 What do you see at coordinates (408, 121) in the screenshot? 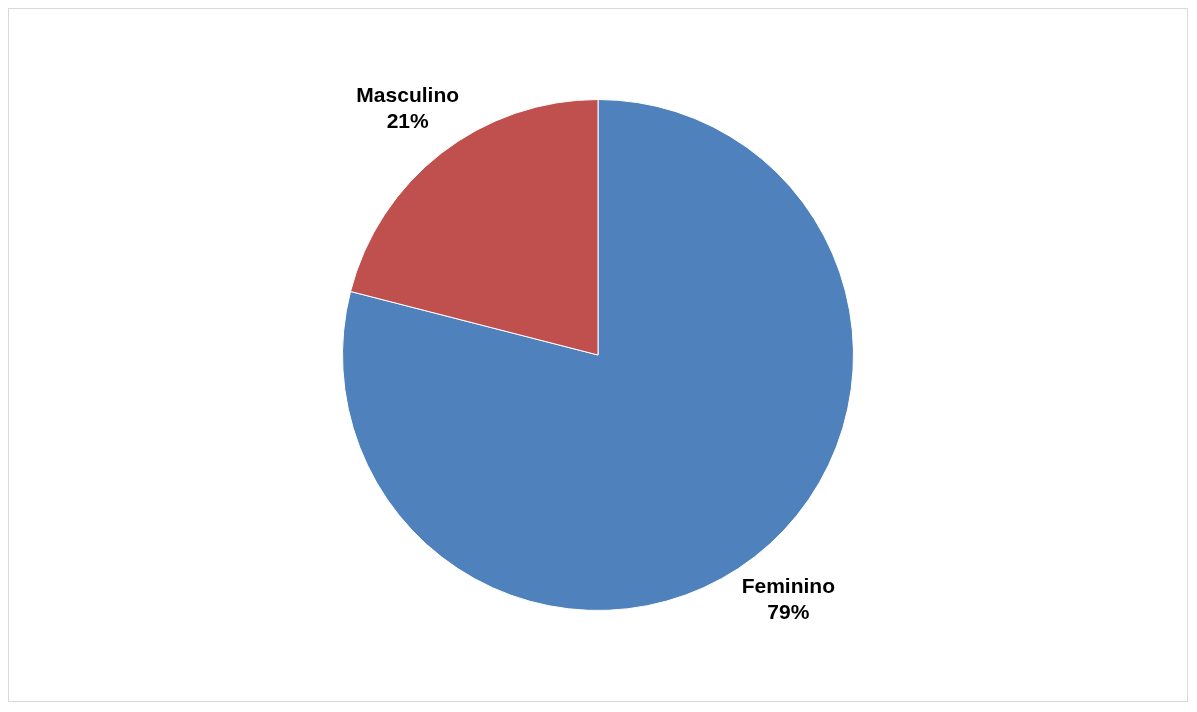
I see `data-label: 21%` at bounding box center [408, 121].